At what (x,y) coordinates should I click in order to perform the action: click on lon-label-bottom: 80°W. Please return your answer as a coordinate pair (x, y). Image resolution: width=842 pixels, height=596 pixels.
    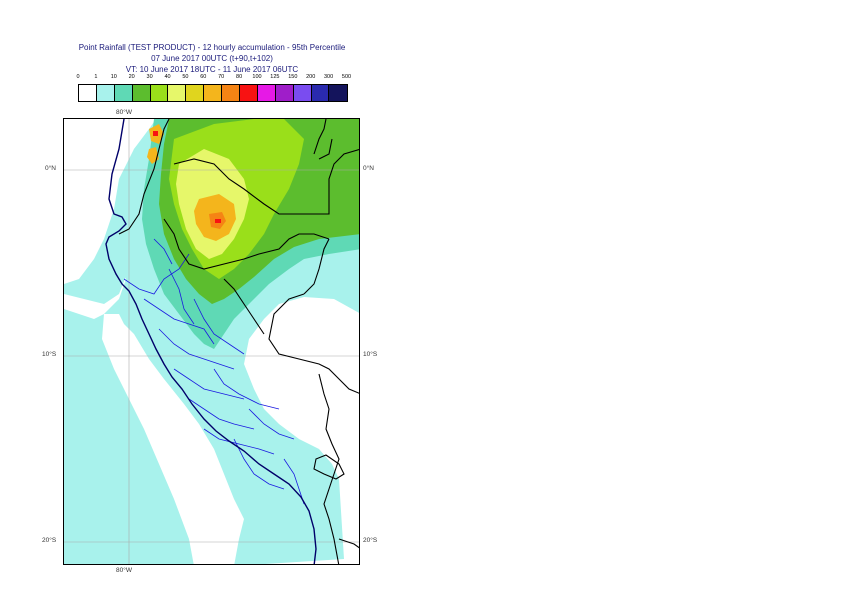
    Looking at the image, I should click on (124, 570).